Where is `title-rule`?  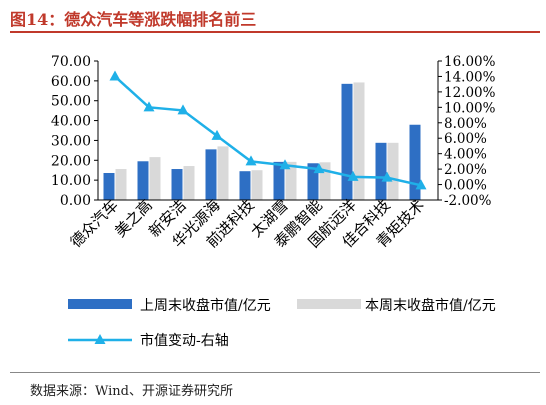
title-rule is located at coordinates (275, 32).